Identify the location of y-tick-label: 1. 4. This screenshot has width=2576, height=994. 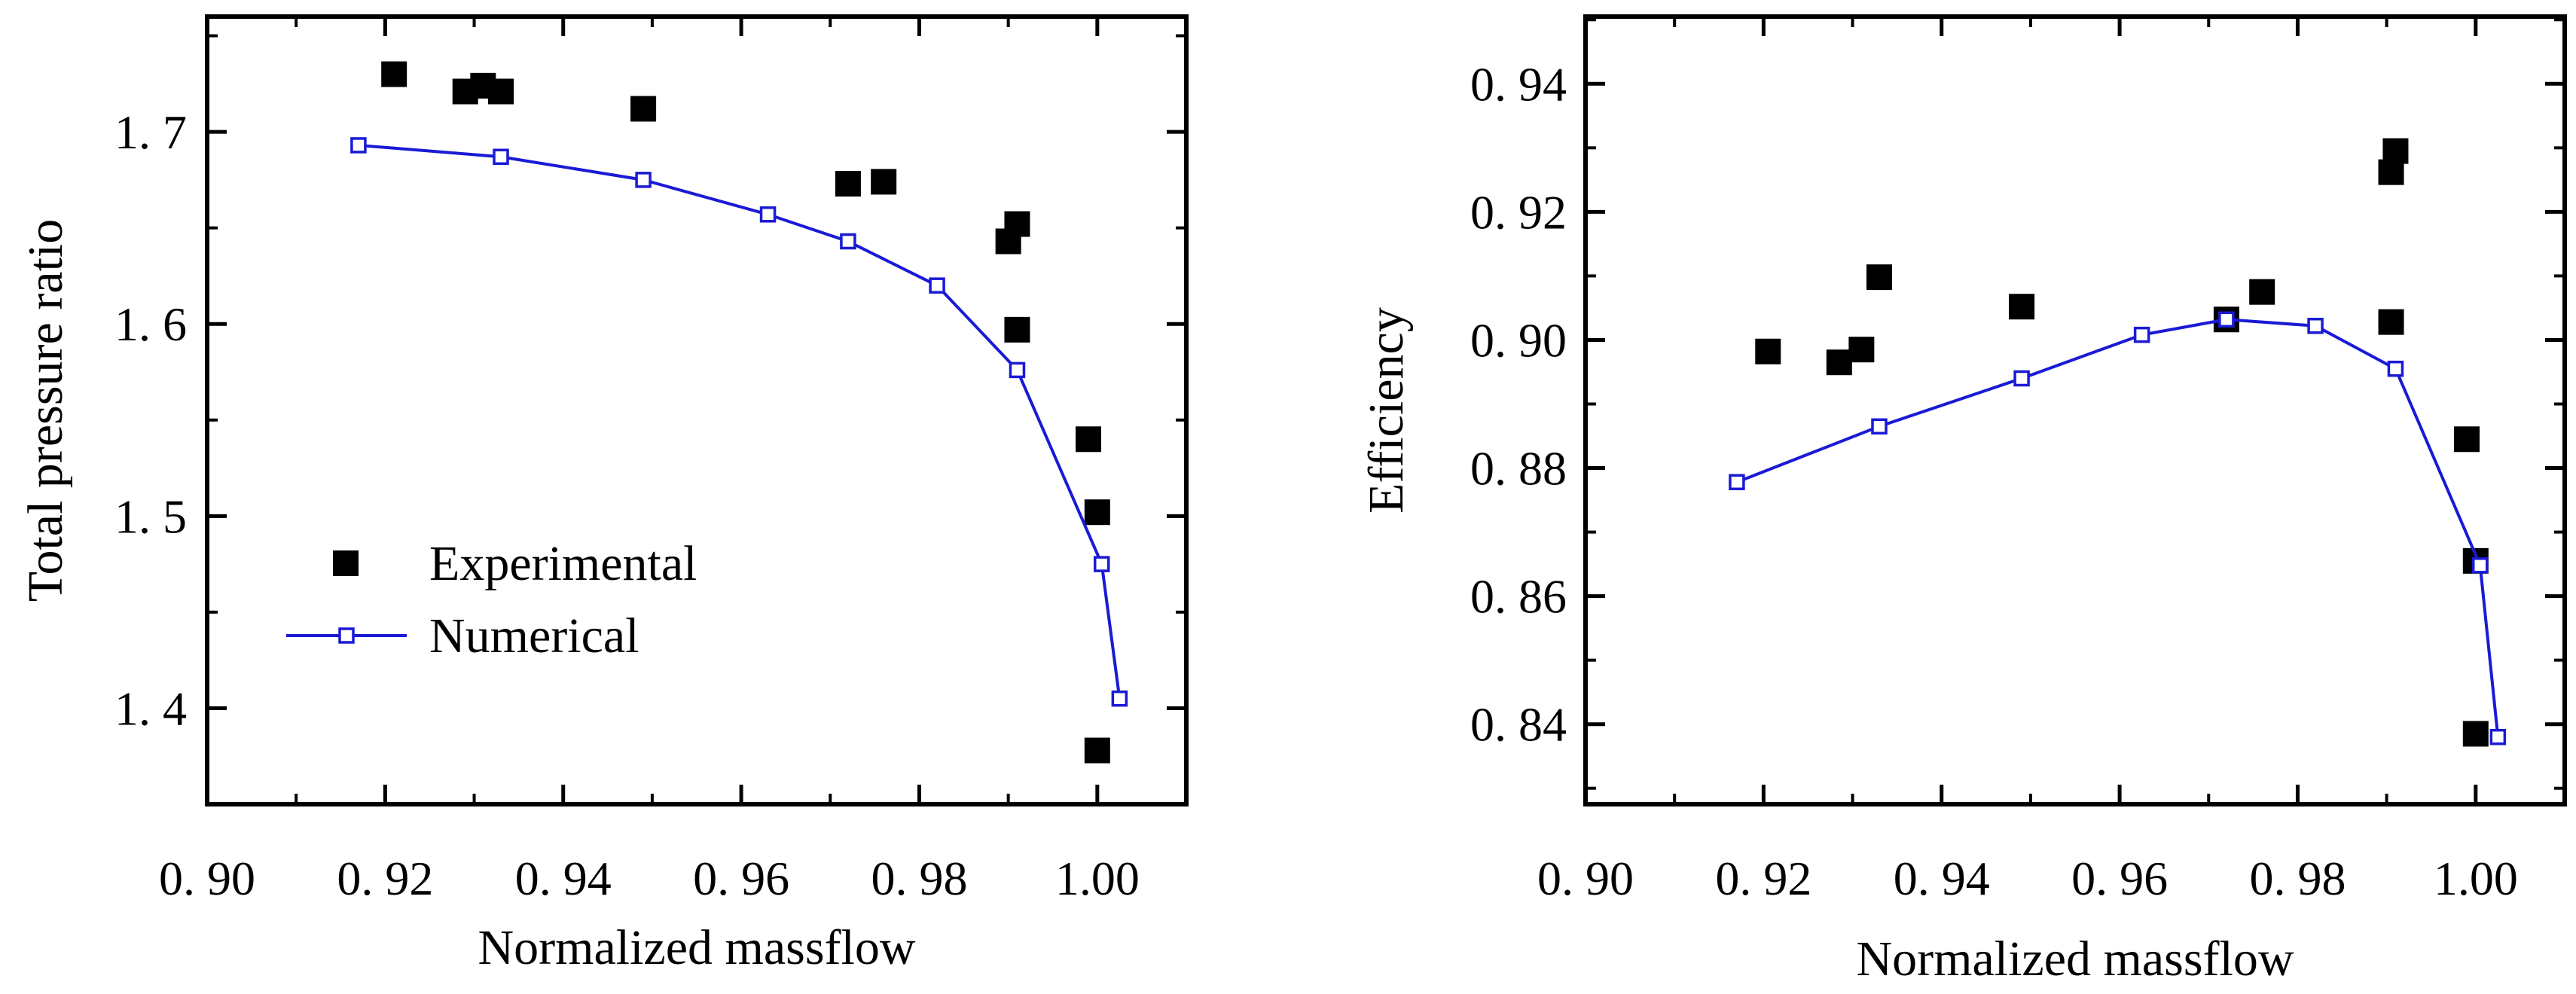
(150, 708).